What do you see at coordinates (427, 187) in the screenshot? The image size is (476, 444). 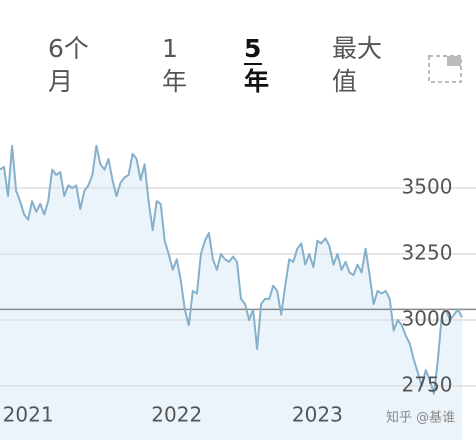 I see `y-tick-label: 3500` at bounding box center [427, 187].